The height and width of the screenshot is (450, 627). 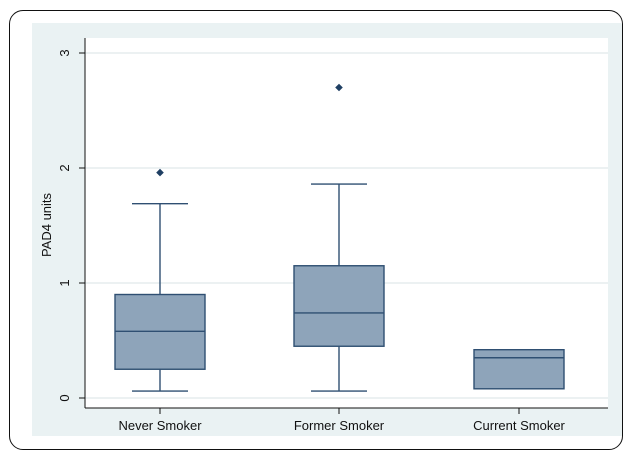 I want to click on y-tick-label-2: 2, so click(x=64, y=167).